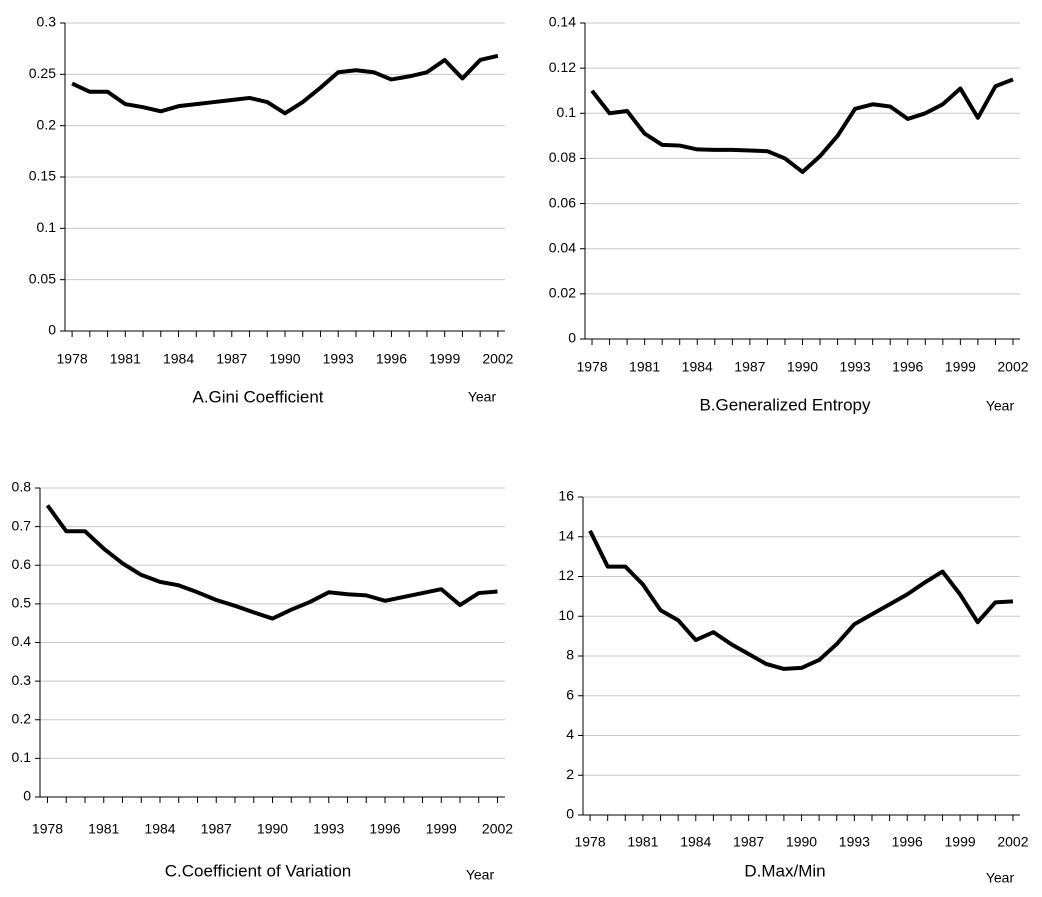 Image resolution: width=1042 pixels, height=897 pixels. Describe the element at coordinates (566, 535) in the screenshot. I see `y-tick-label: 14` at that location.